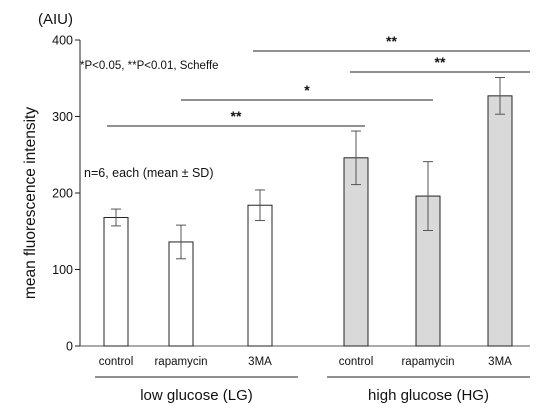  What do you see at coordinates (196, 395) in the screenshot?
I see `group-label: low glucose (LG)` at bounding box center [196, 395].